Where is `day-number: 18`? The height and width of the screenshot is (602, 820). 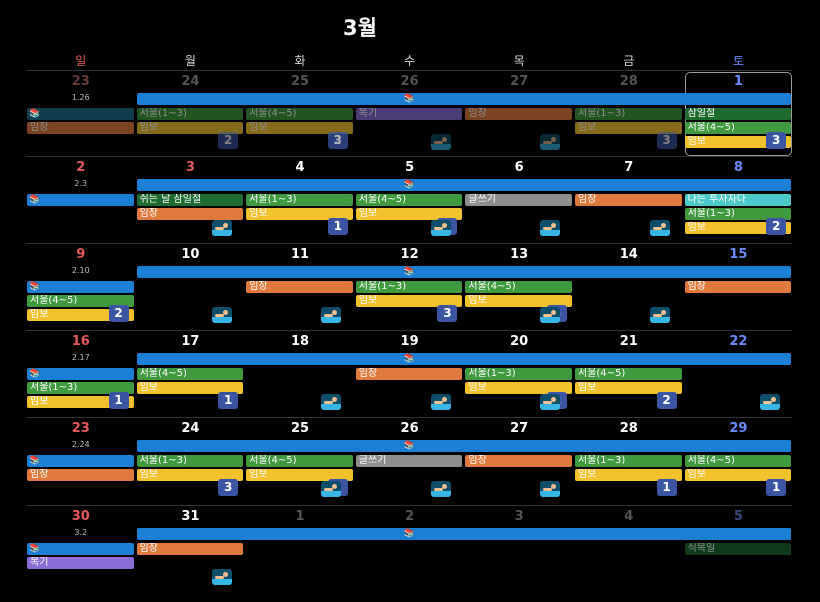 day-number: 18 is located at coordinates (300, 341).